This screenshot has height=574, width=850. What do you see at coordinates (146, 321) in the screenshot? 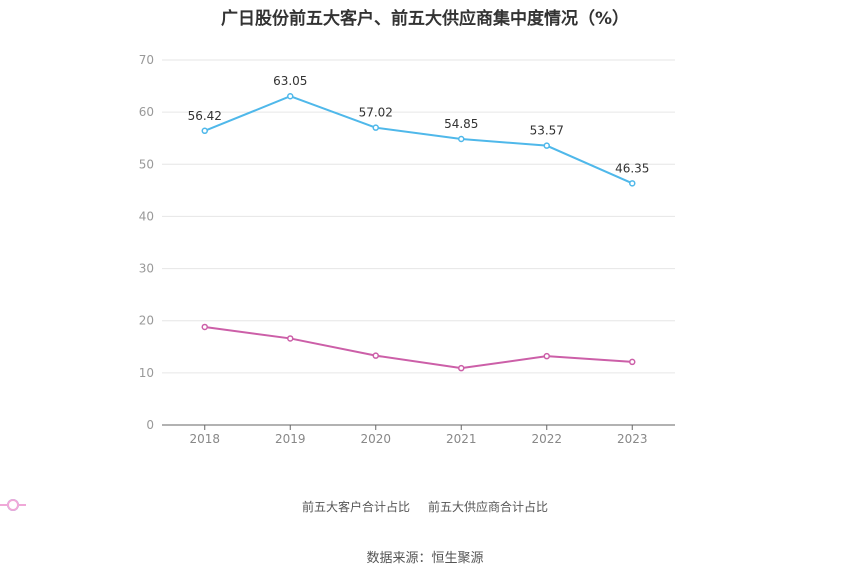
I see `y-tick-label: 20` at bounding box center [146, 321].